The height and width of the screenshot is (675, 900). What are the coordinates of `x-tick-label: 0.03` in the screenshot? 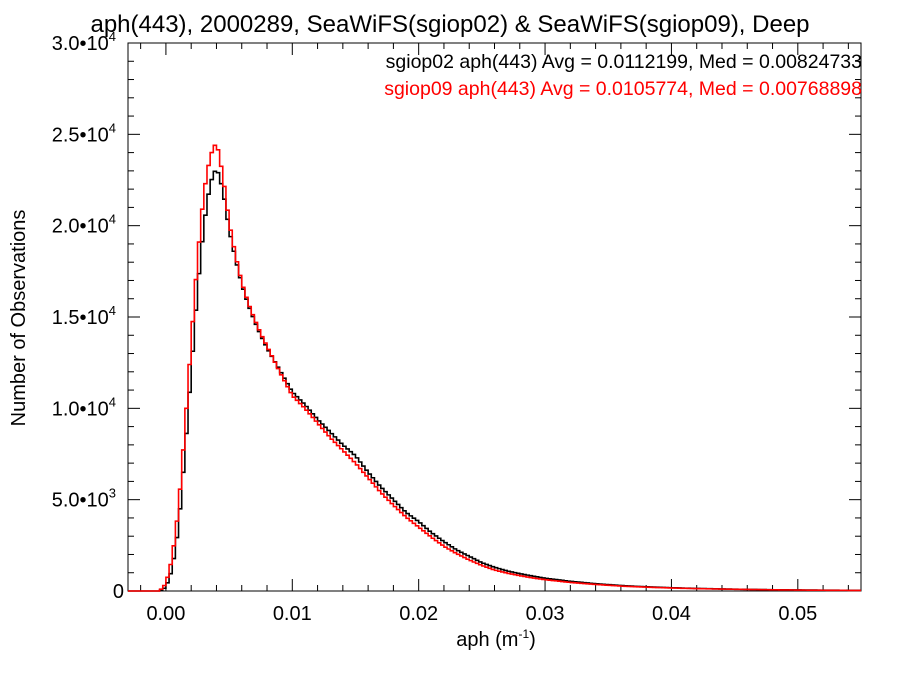 It's located at (545, 614).